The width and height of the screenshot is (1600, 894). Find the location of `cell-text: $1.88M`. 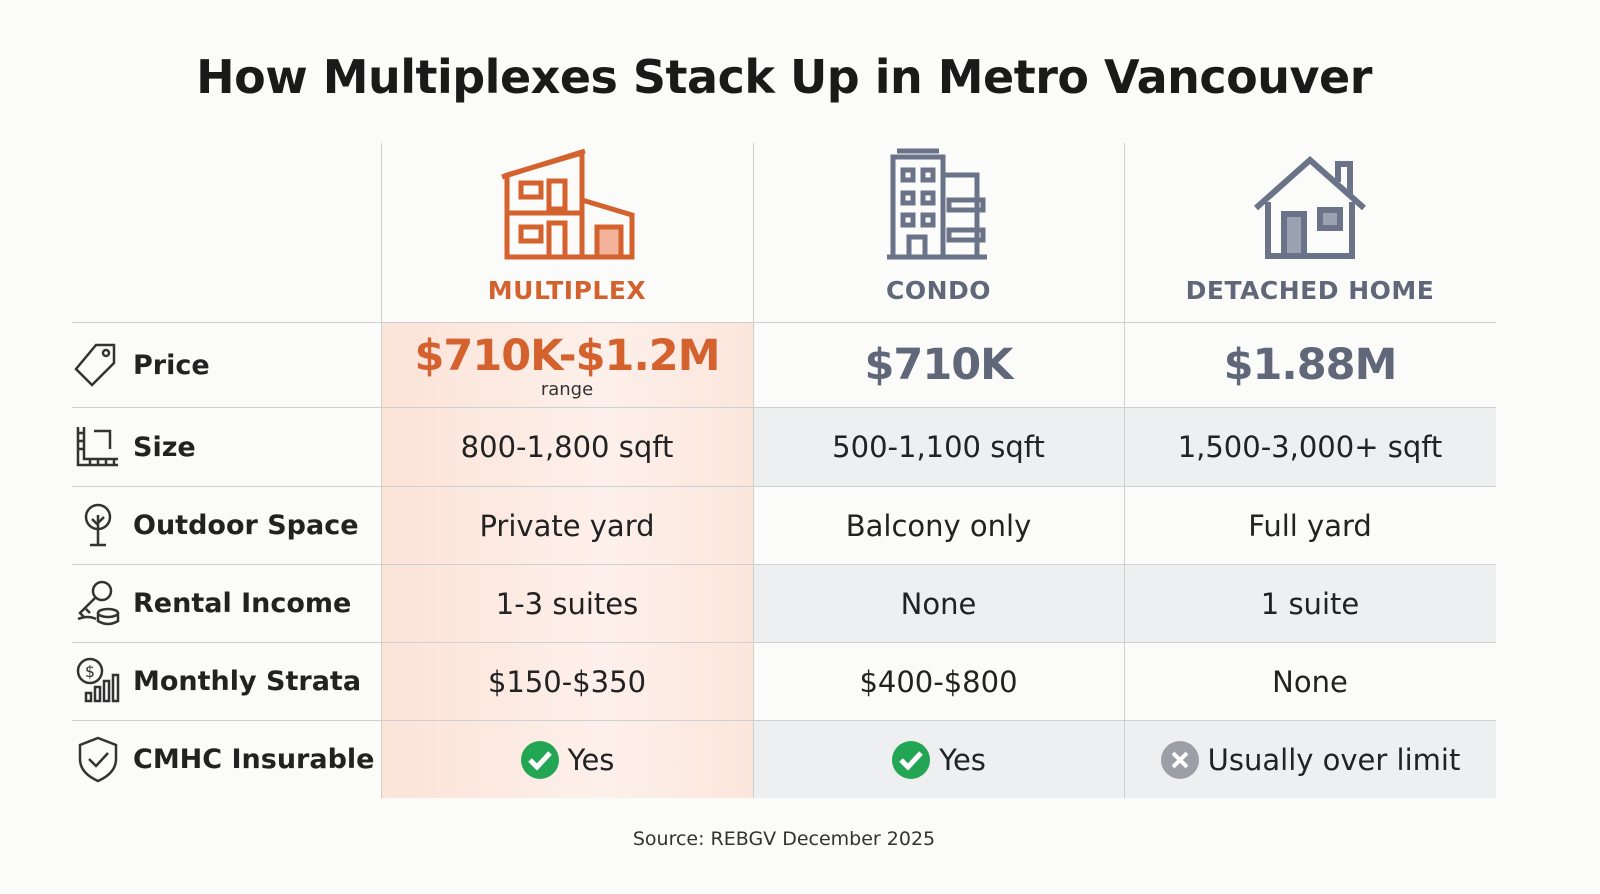

cell-text: $1.88M is located at coordinates (1310, 365).